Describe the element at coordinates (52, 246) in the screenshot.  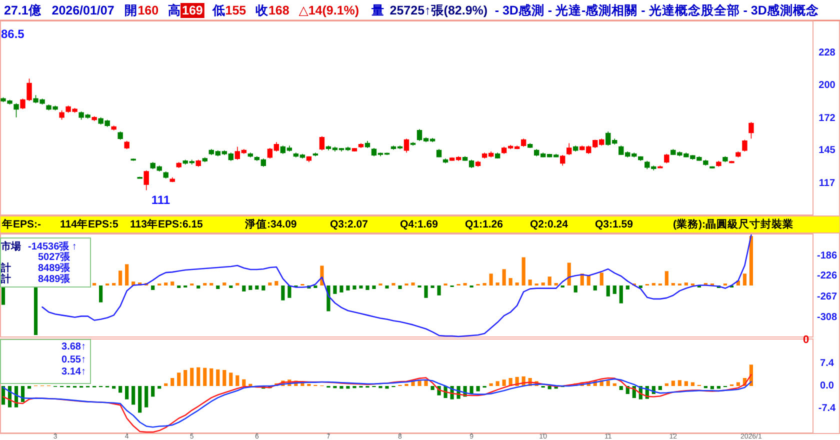
I see `annotation: -14536張 ↑` at that location.